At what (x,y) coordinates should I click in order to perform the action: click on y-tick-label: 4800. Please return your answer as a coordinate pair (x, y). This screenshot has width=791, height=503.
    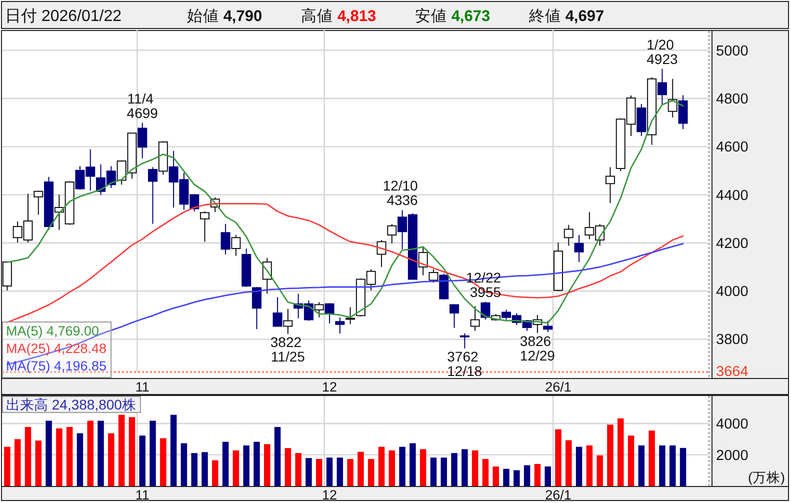
    Looking at the image, I should click on (732, 99).